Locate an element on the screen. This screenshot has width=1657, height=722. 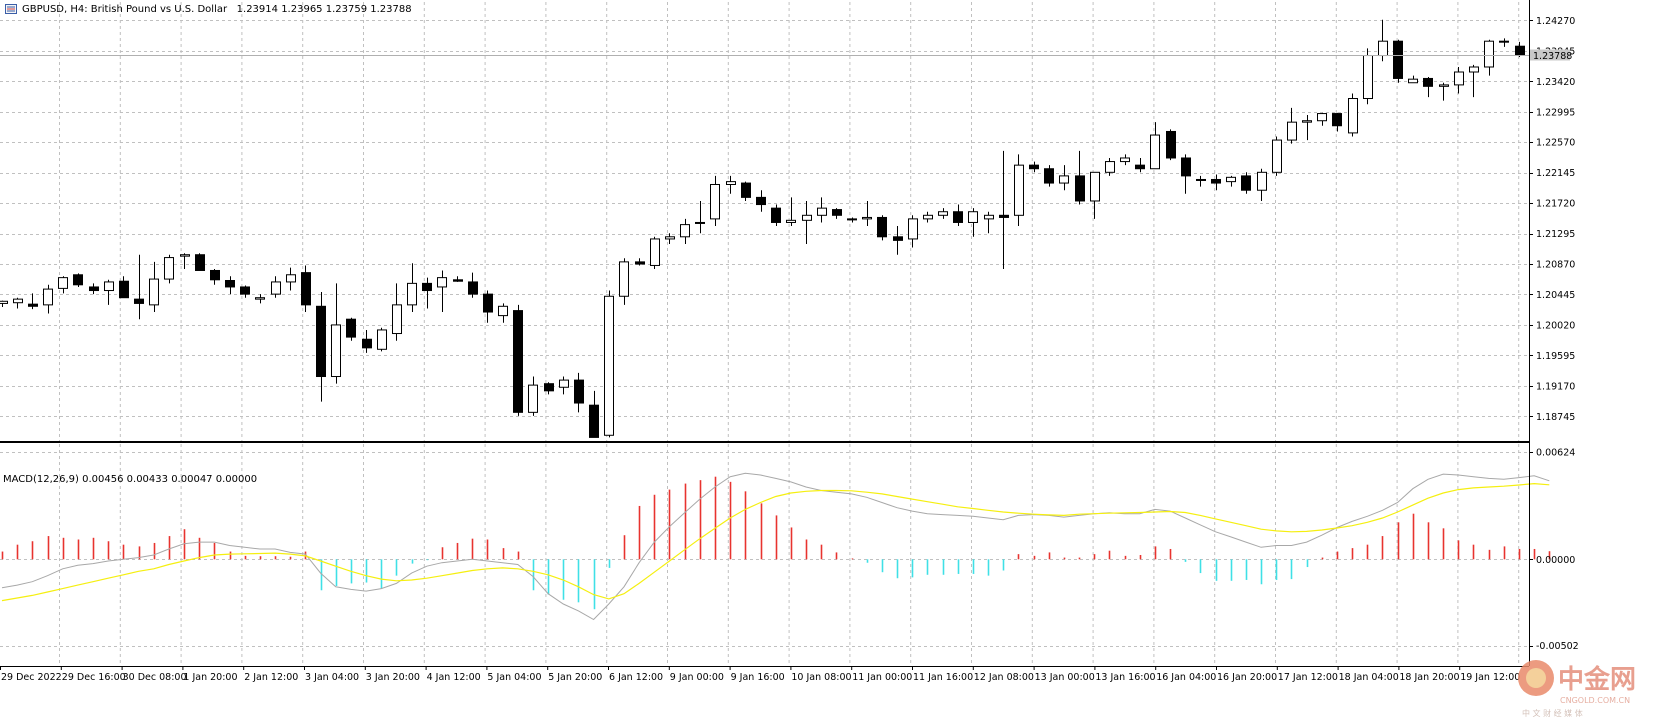
price-tick-label: 1.22145 is located at coordinates (1555, 173).